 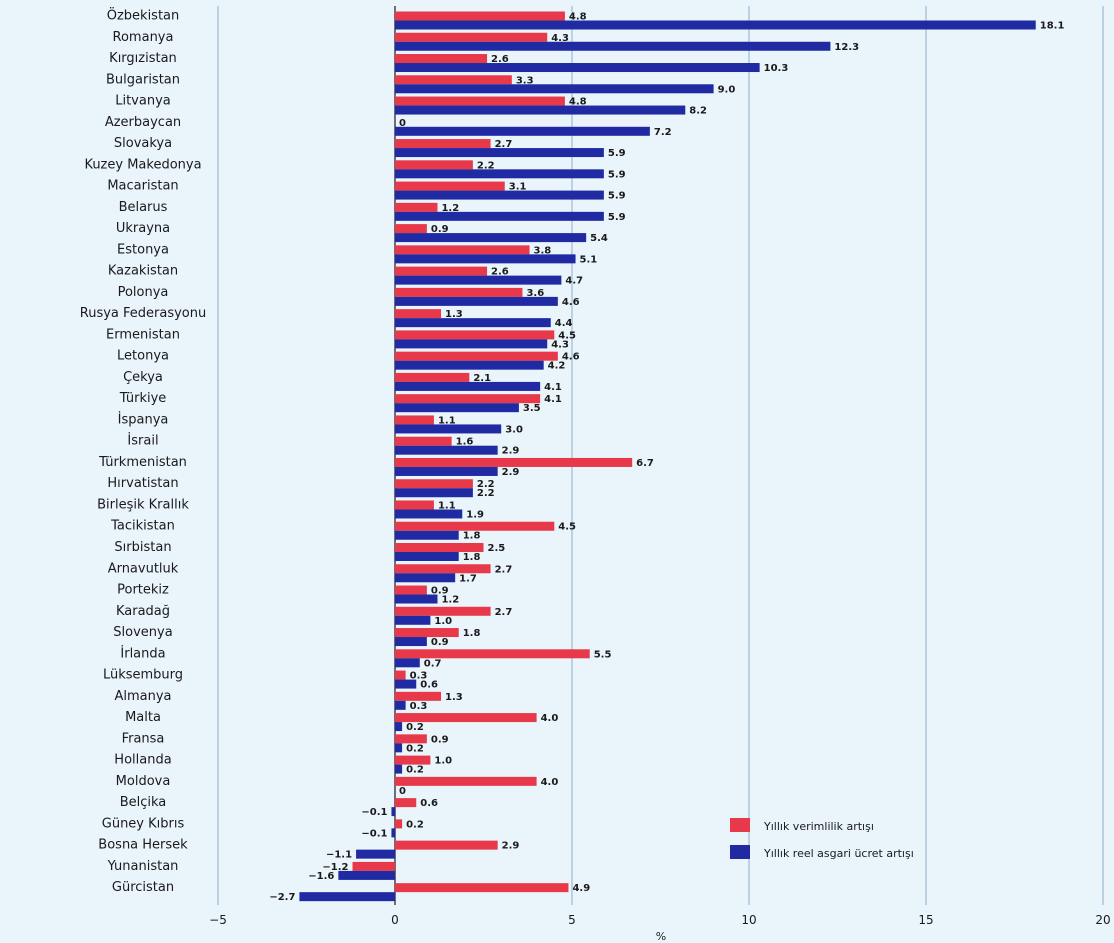 What do you see at coordinates (143, 101) in the screenshot?
I see `category-label: Litvanya` at bounding box center [143, 101].